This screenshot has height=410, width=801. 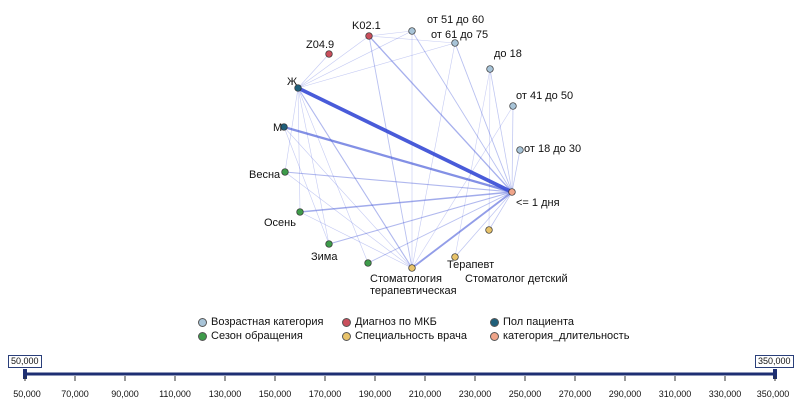 What do you see at coordinates (483, 224) in the screenshot?
I see `edge-therapist-le1day` at bounding box center [483, 224].